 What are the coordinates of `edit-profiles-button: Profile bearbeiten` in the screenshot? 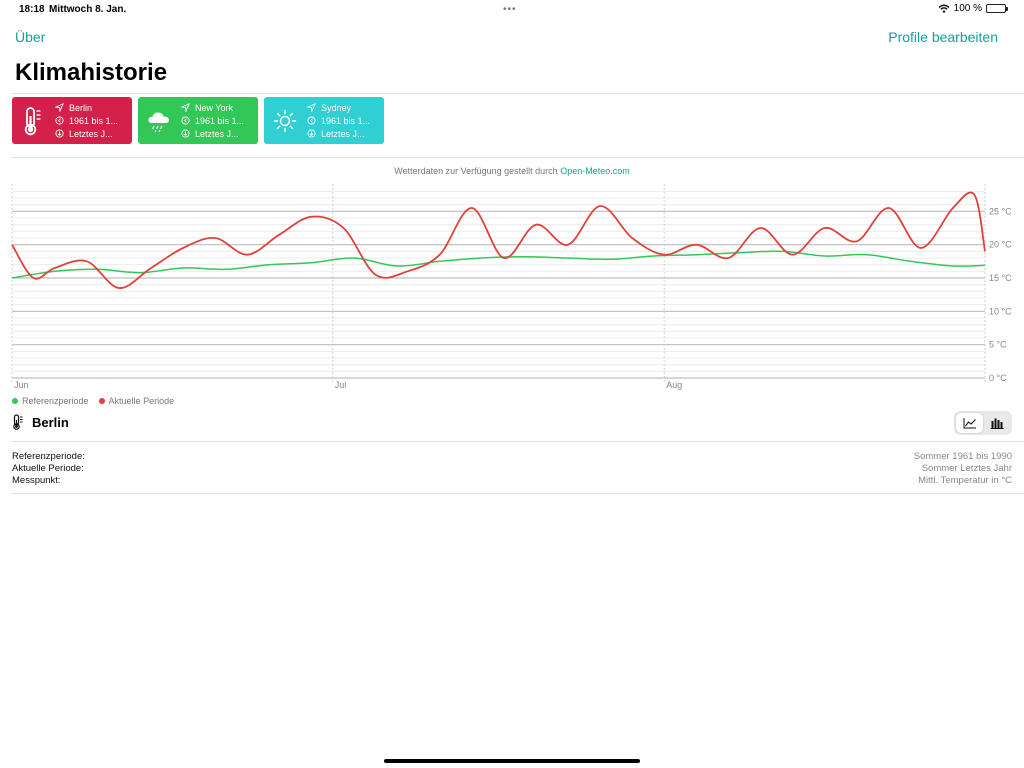 It's located at (943, 37).